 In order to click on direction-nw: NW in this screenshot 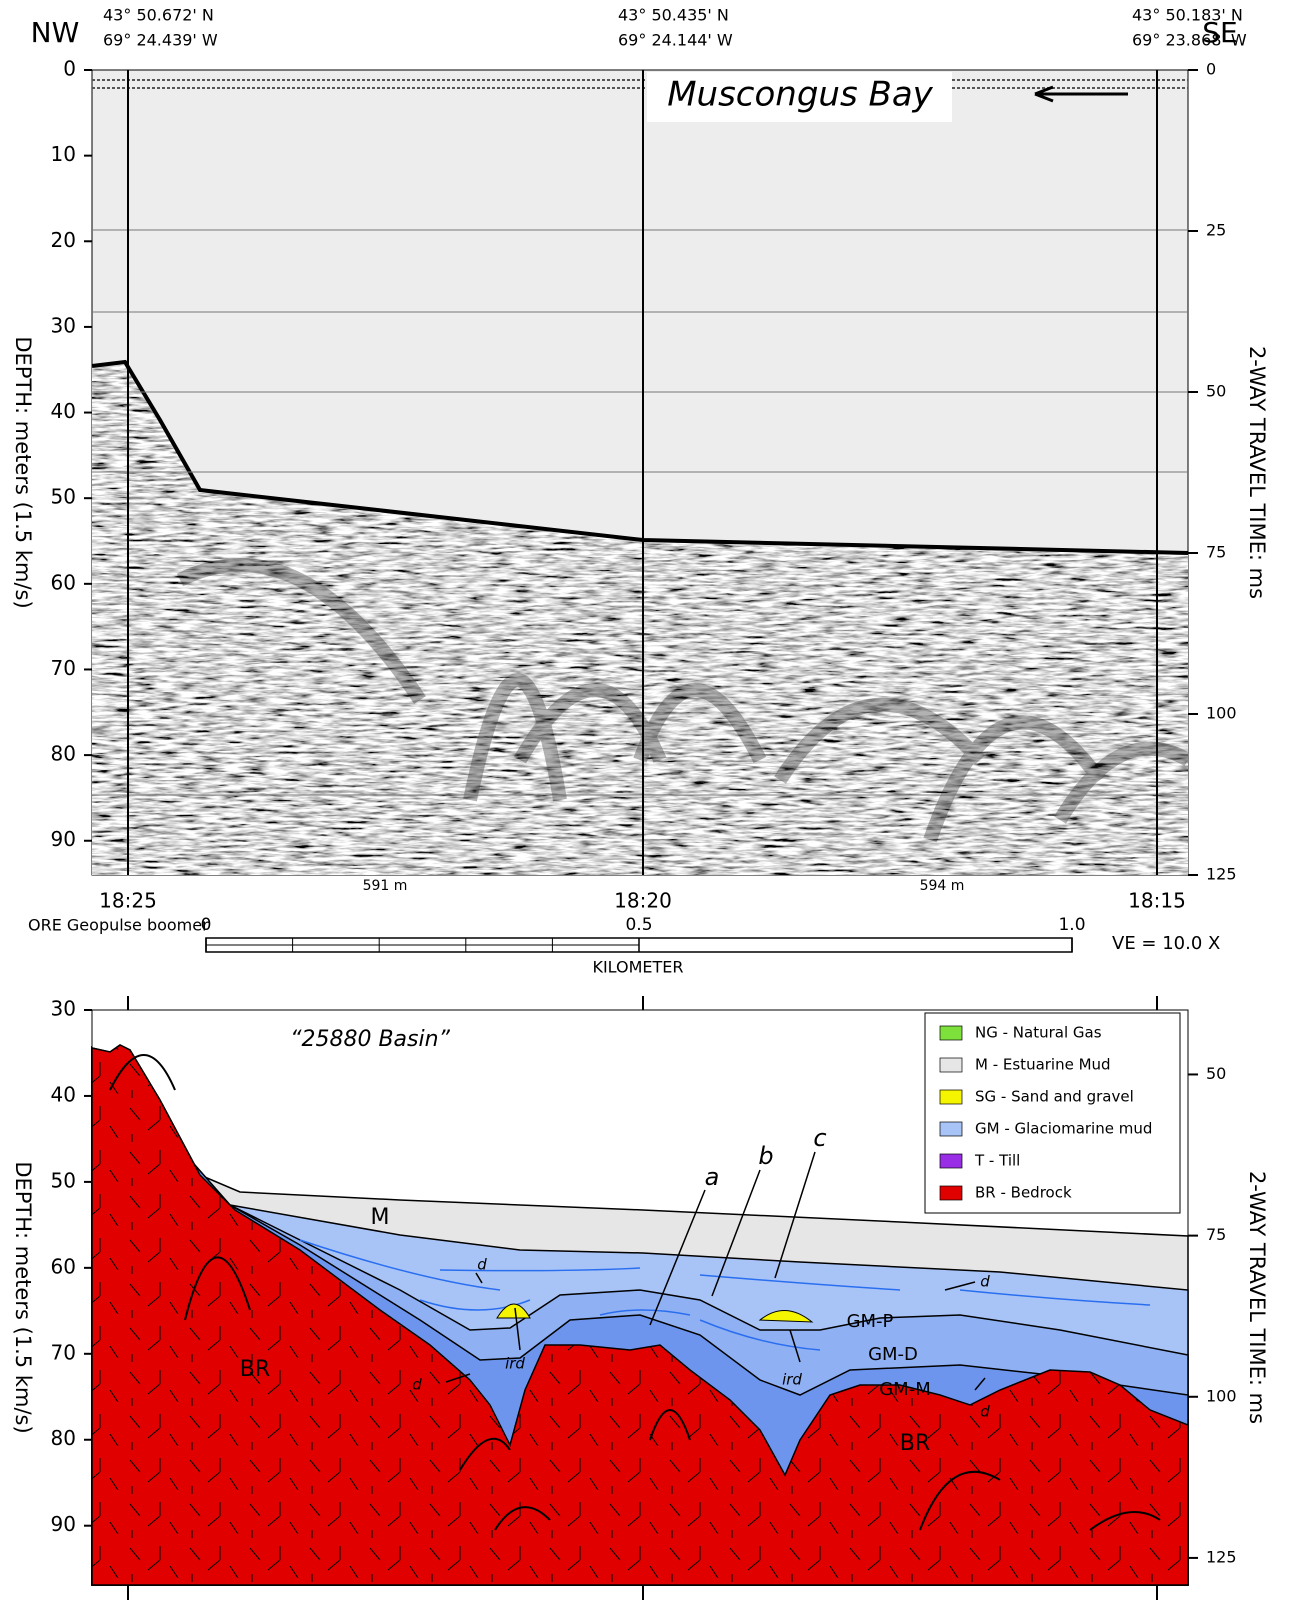, I will do `click(55, 32)`.